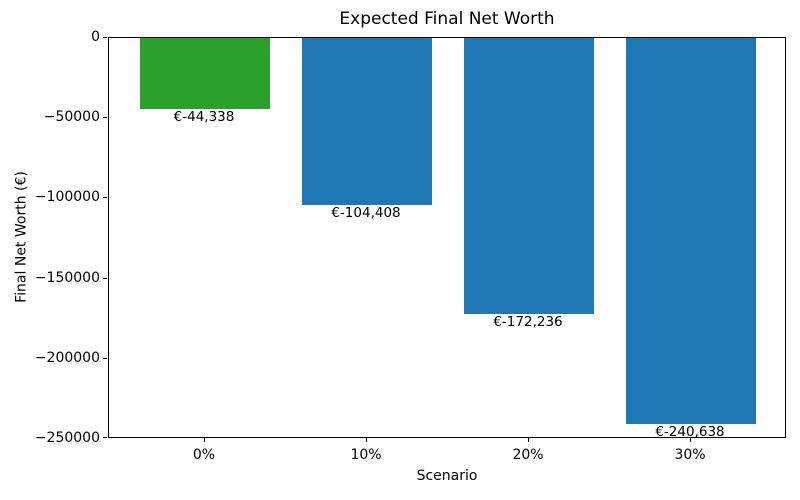  Describe the element at coordinates (690, 455) in the screenshot. I see `x-tick-label: 30%` at that location.